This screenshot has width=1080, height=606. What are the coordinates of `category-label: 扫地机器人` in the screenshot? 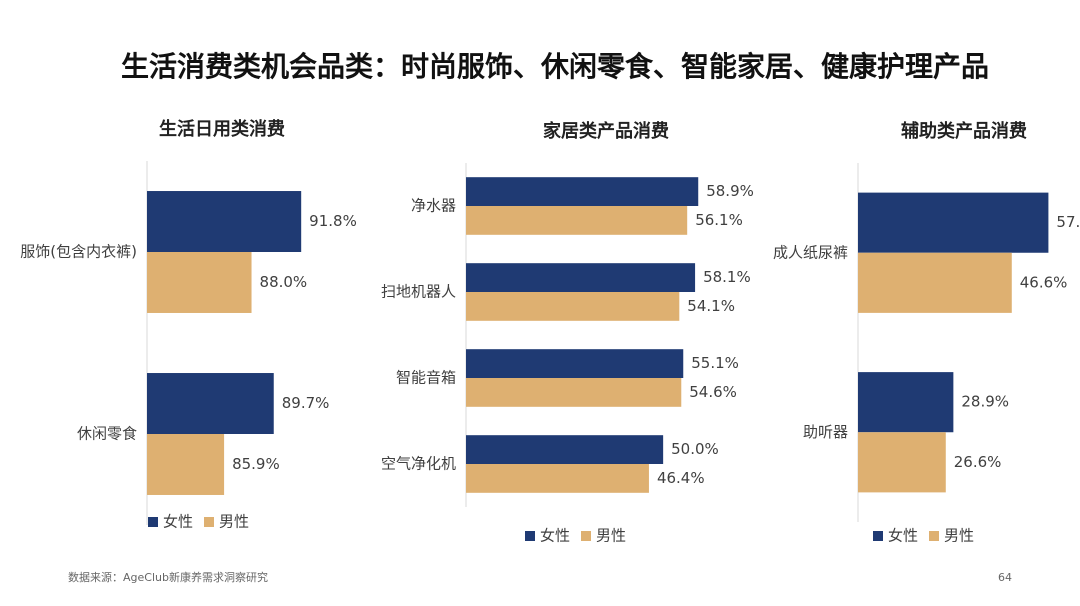 It's located at (418, 292).